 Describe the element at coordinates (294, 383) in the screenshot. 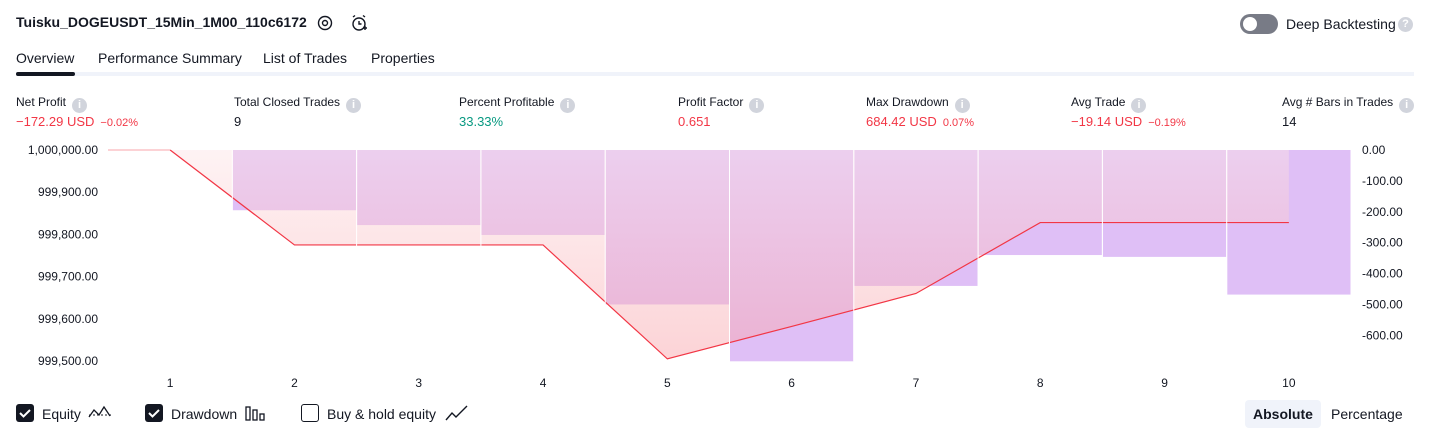

I see `x-axis-tick: 2` at that location.